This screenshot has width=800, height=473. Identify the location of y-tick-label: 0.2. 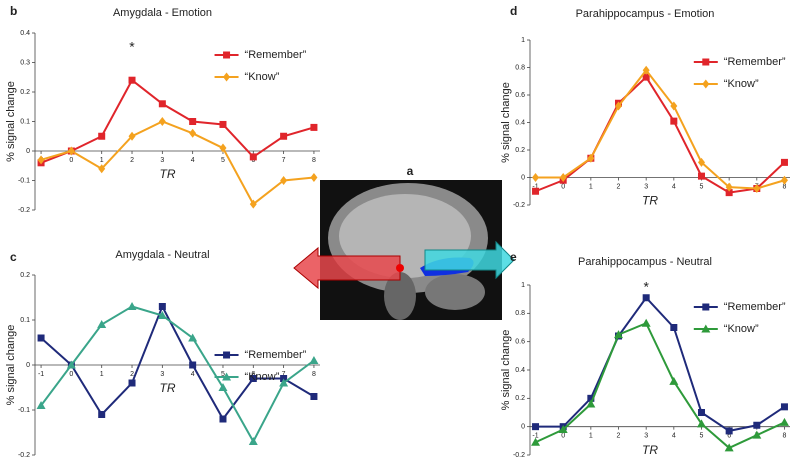
(520, 150).